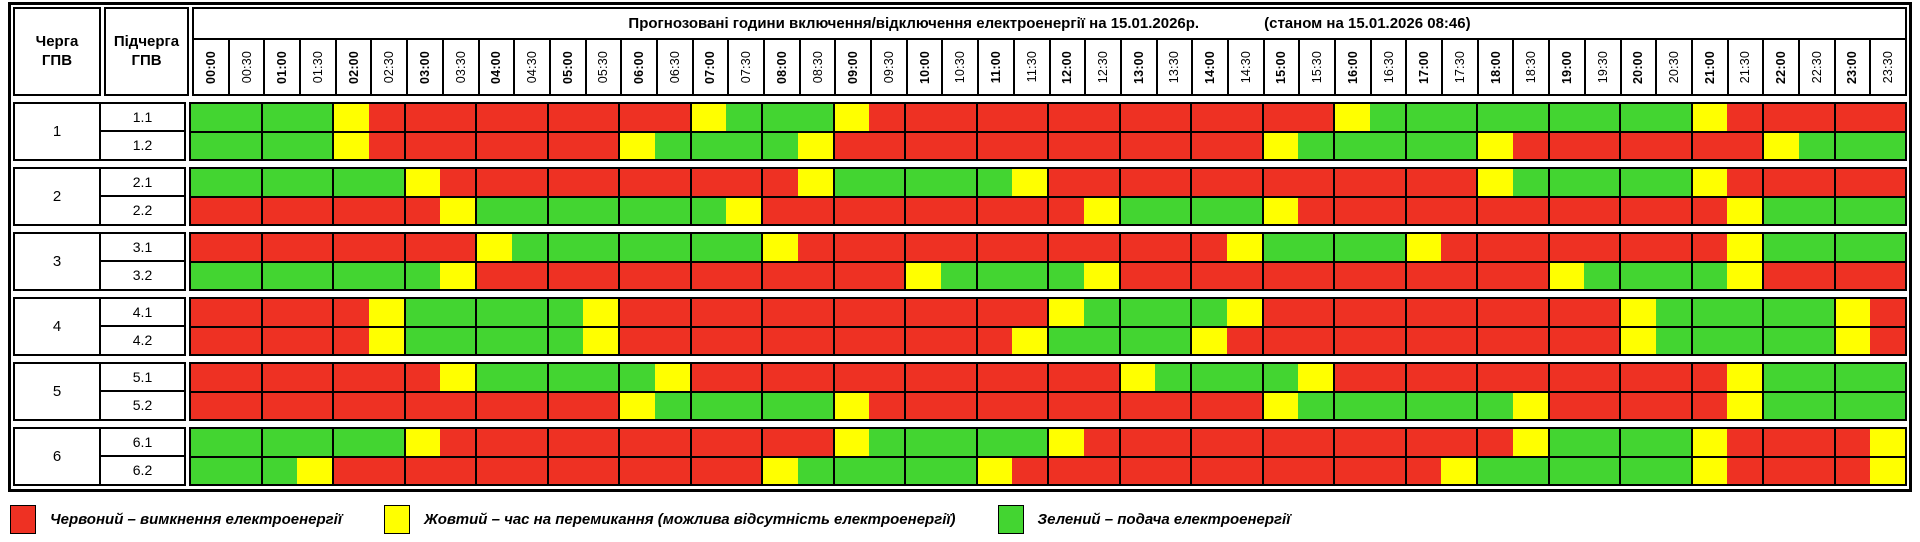 The width and height of the screenshot is (1920, 542). What do you see at coordinates (142, 145) in the screenshot?
I see `subqueue-label: 1.2` at bounding box center [142, 145].